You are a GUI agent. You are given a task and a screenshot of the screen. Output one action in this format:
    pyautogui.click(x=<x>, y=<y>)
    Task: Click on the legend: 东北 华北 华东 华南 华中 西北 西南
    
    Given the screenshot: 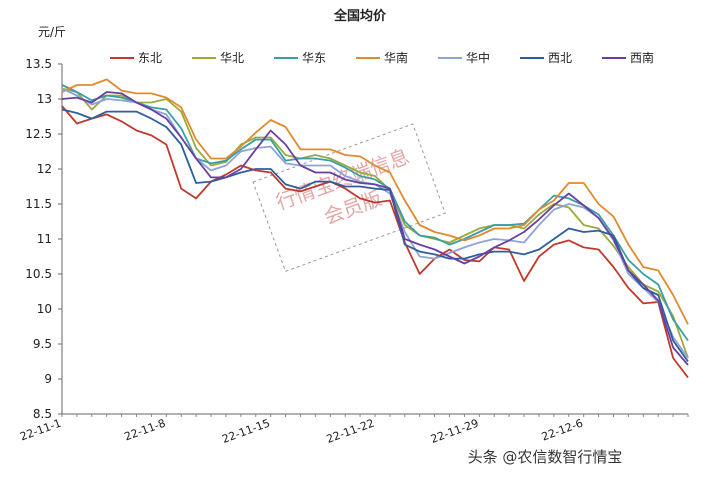 What is the action you would take?
    pyautogui.click(x=382, y=57)
    